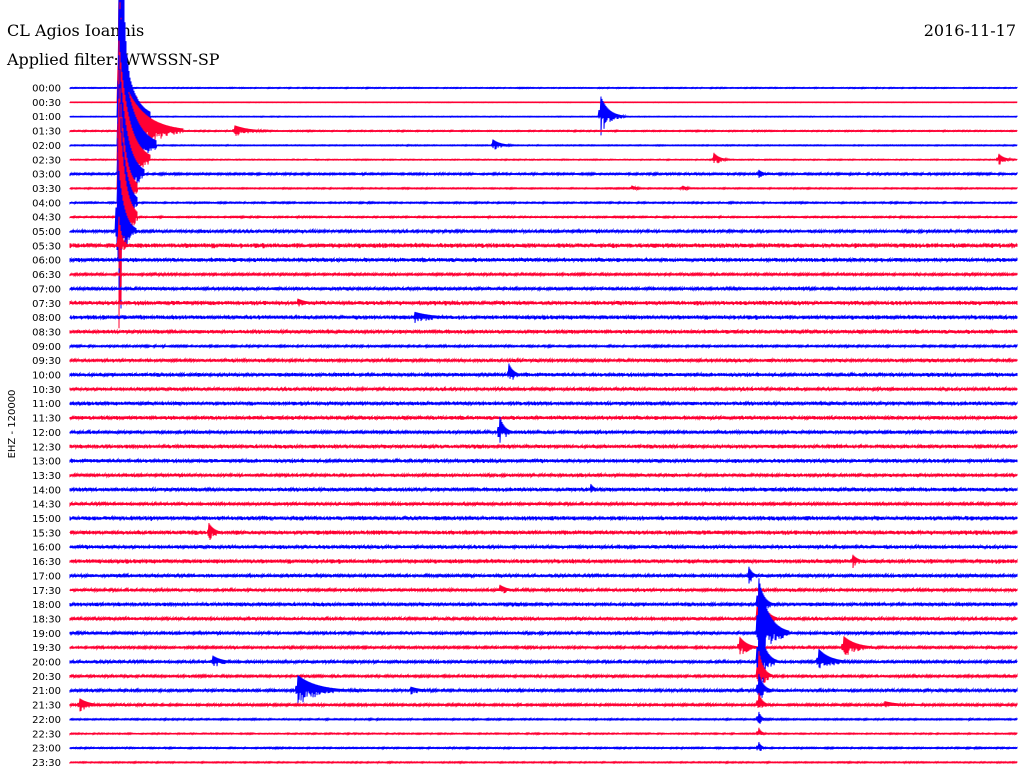 The image size is (1024, 780). I want to click on date-label: 2016-11-17, so click(969, 30).